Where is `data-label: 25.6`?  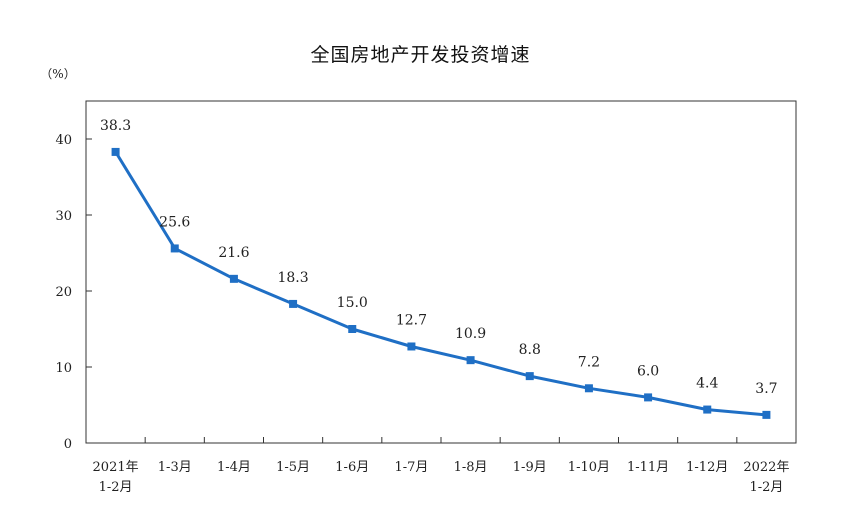
data-label: 25.6 is located at coordinates (174, 222).